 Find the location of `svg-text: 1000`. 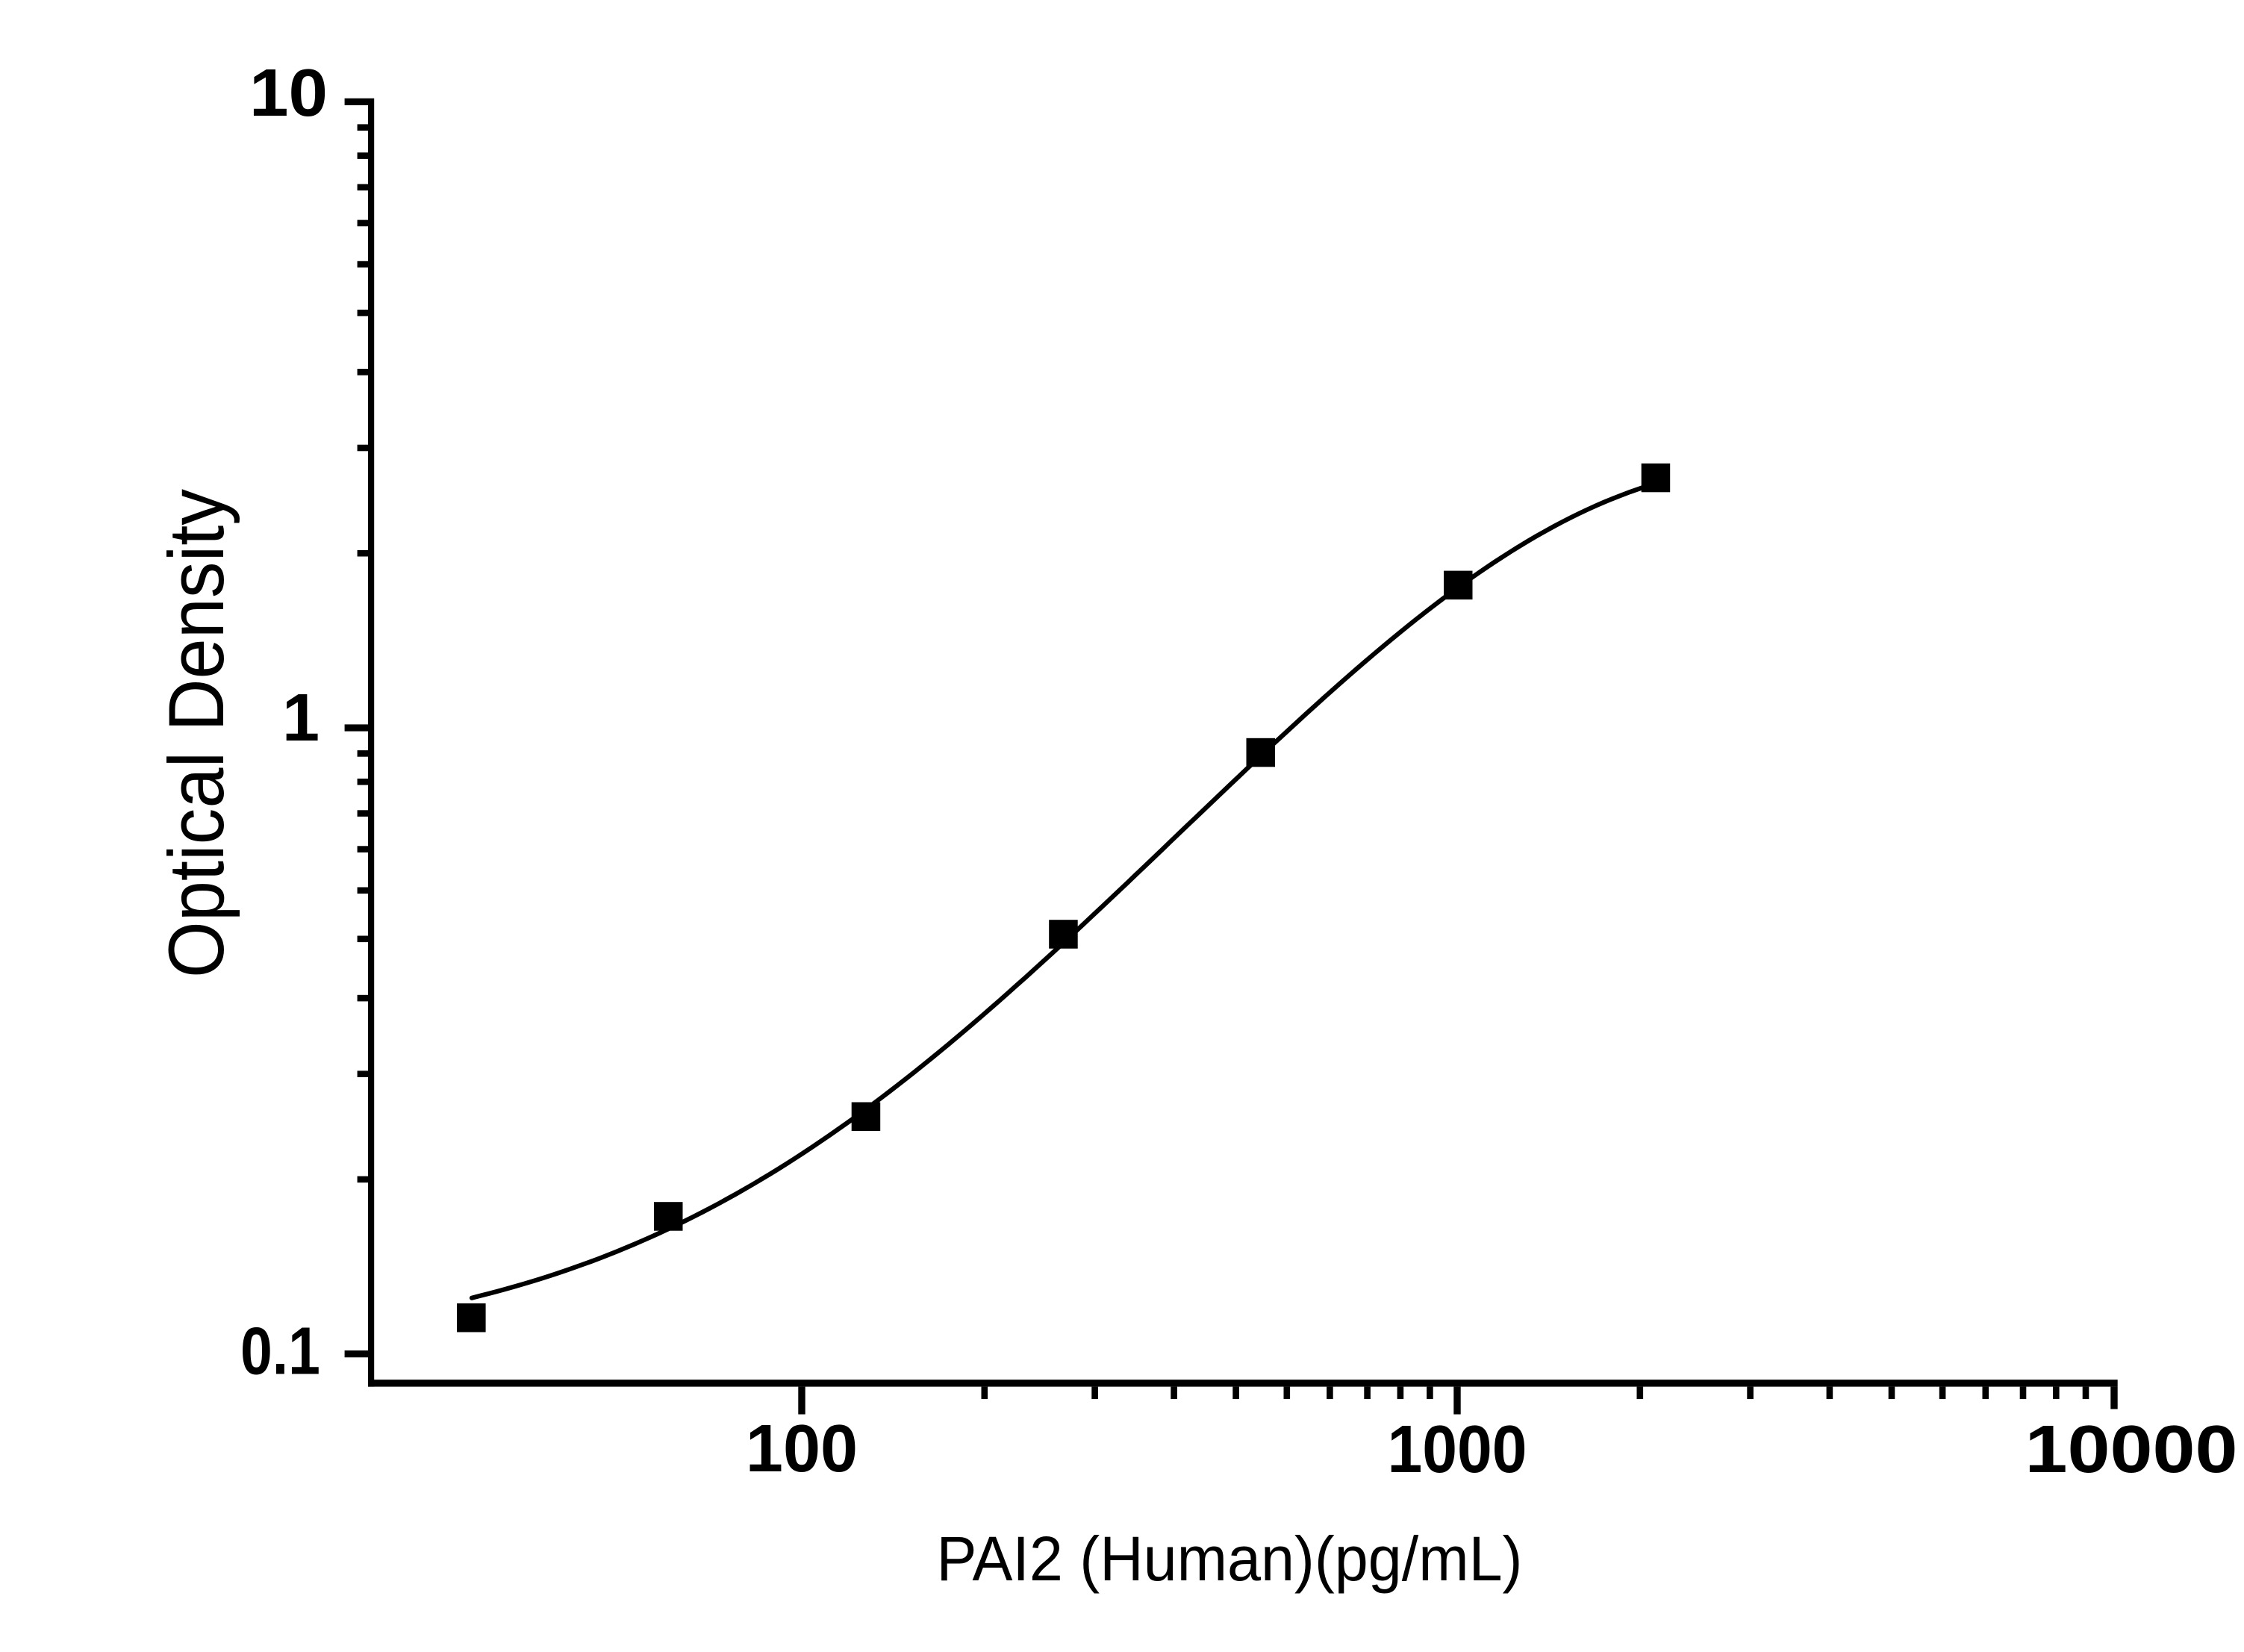

svg-text: 1000 is located at coordinates (1457, 1450).